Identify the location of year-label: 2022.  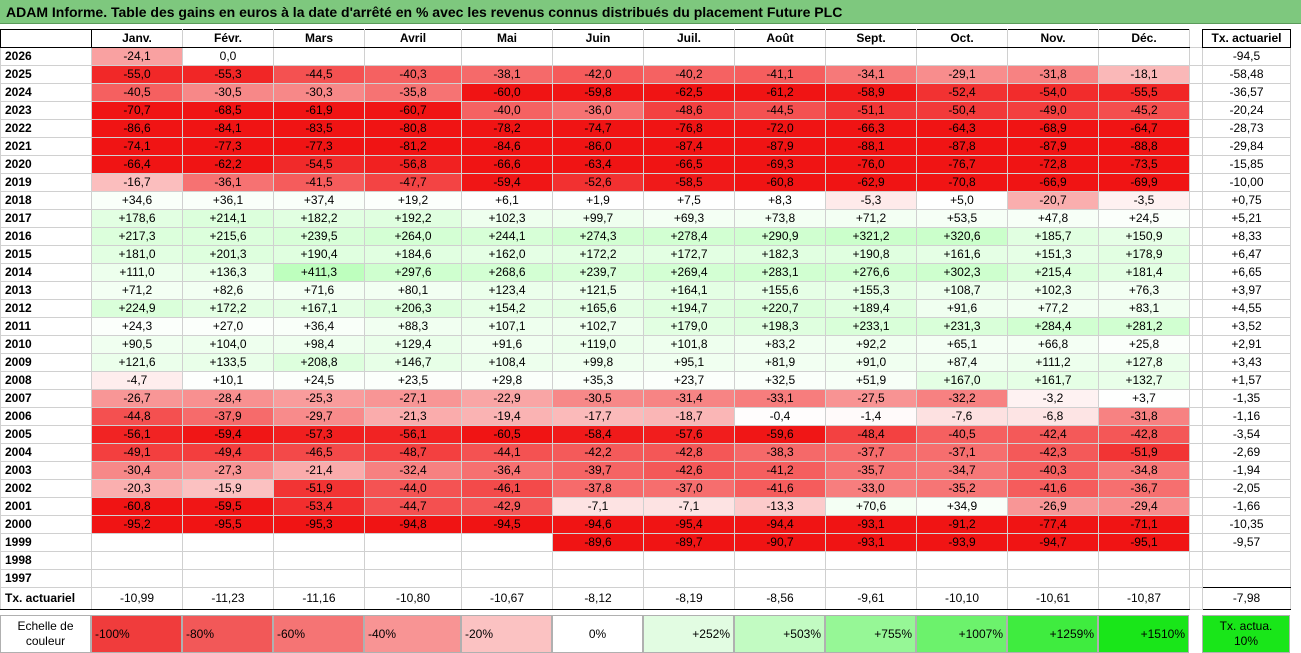
(46, 128).